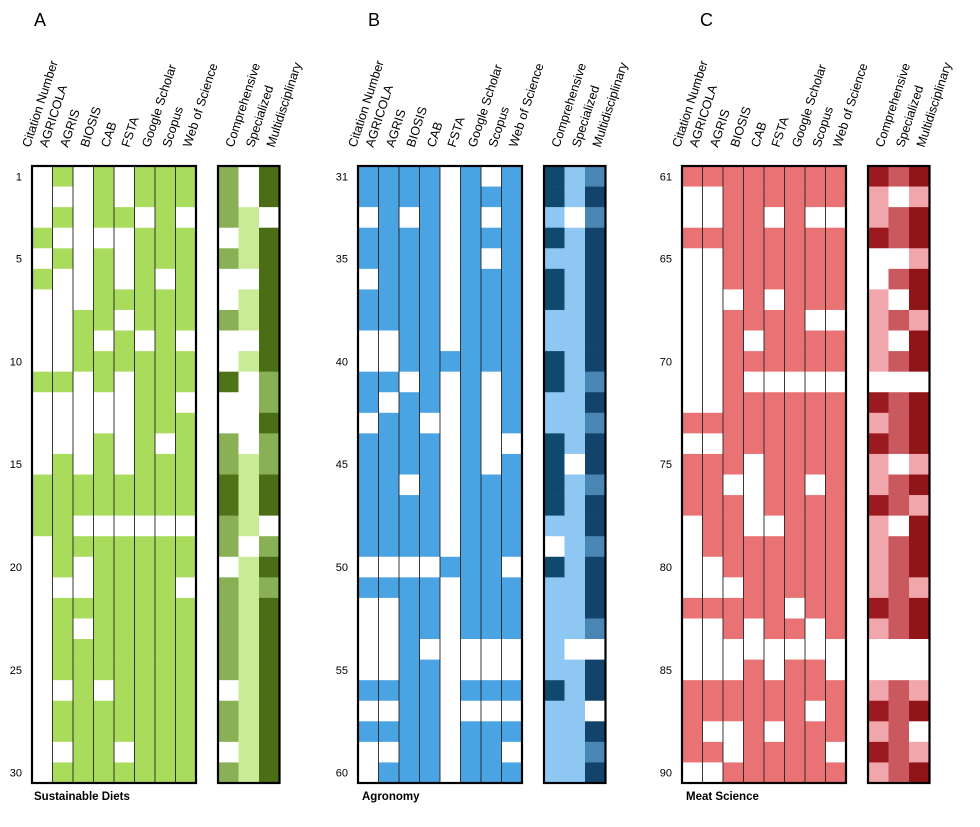 Image resolution: width=980 pixels, height=827 pixels. I want to click on category-grid-frame, so click(898, 474).